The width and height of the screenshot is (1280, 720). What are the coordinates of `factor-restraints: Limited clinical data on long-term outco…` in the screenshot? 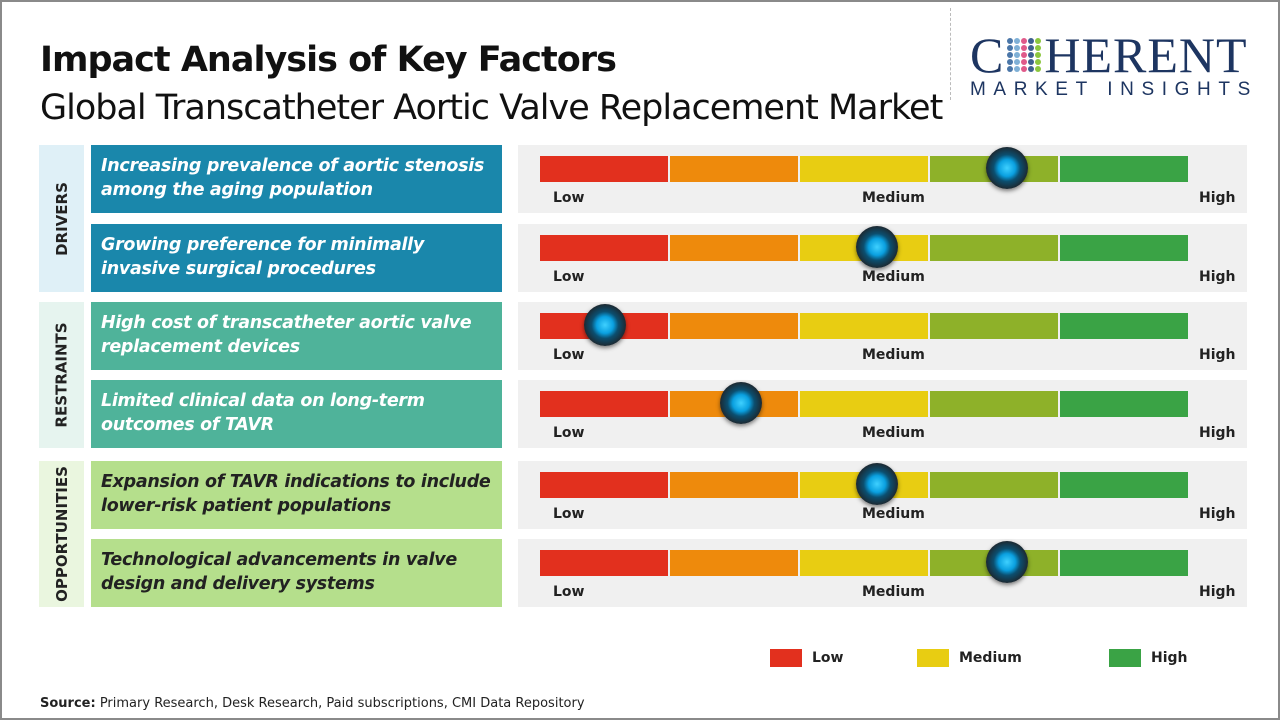 It's located at (296, 414).